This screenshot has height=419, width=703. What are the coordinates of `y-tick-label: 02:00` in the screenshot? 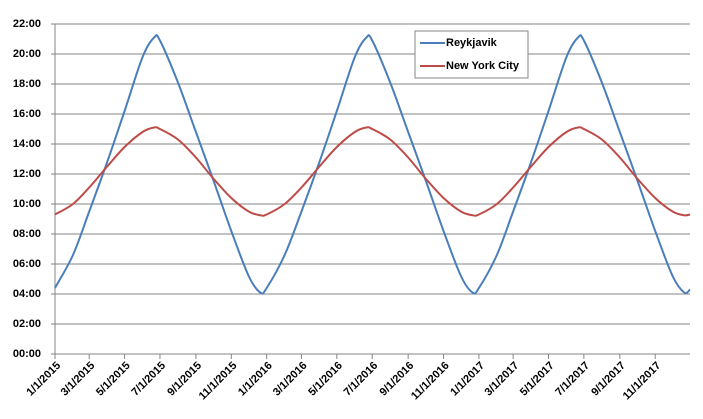 It's located at (27, 324).